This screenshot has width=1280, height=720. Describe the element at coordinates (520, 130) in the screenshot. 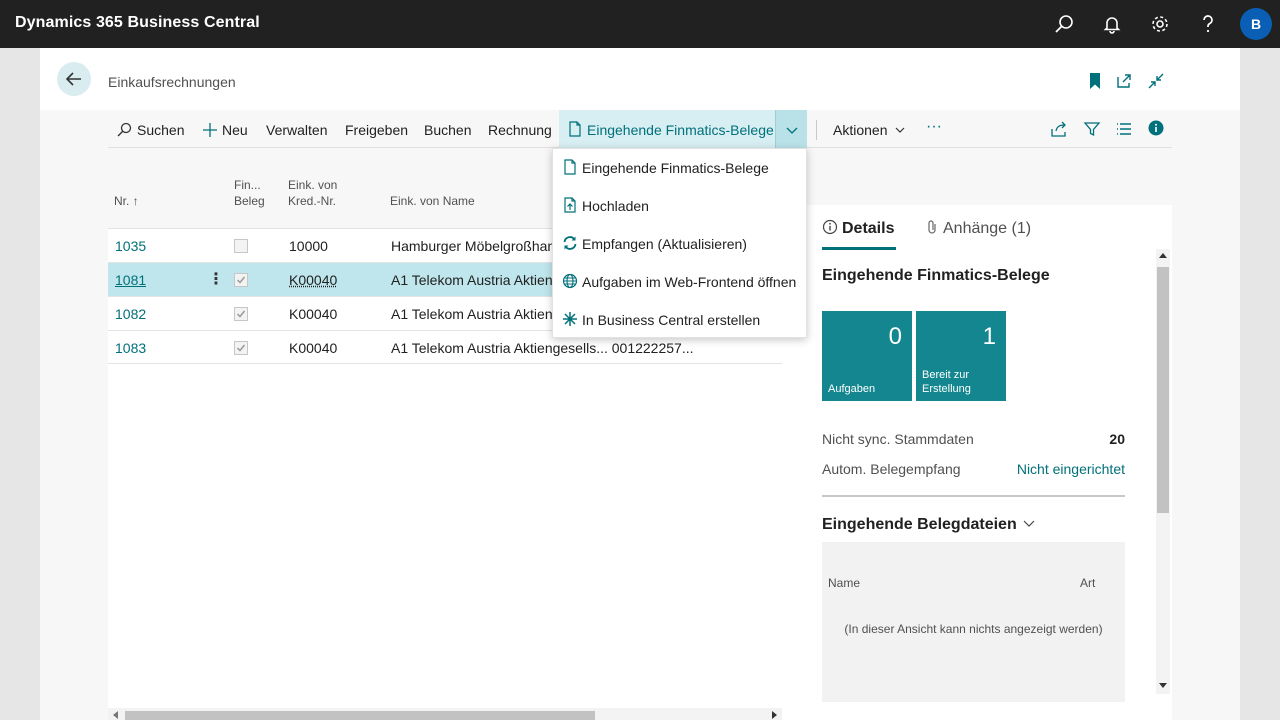

I see `invoice-button: Rechnung` at that location.